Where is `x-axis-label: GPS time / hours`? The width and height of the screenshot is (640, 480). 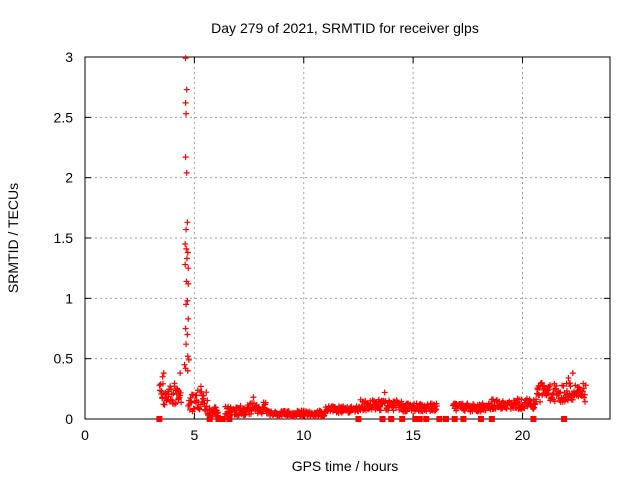
x-axis-label: GPS time / hours is located at coordinates (345, 466).